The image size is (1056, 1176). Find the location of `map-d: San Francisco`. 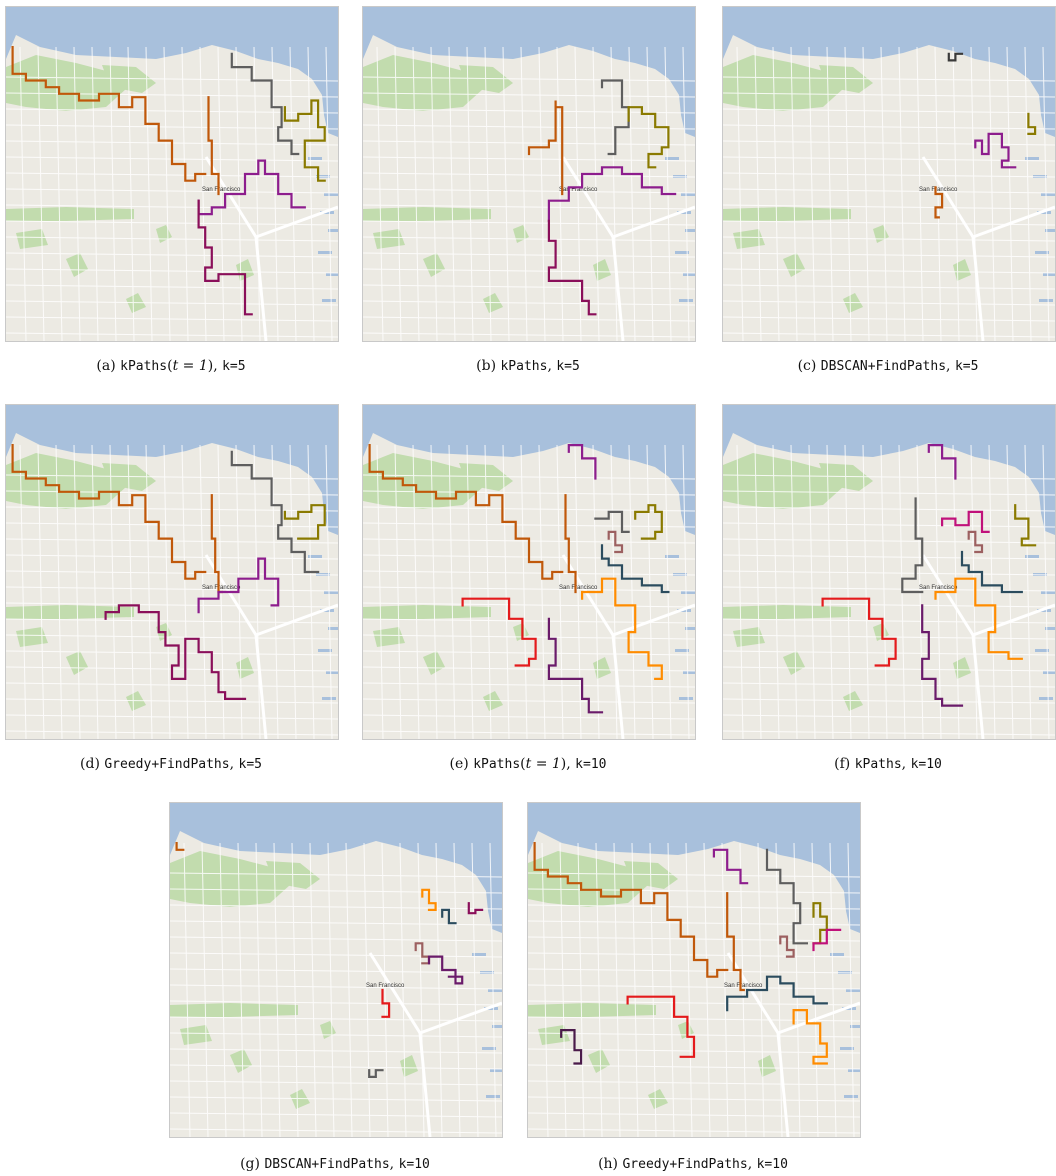

map-d: San Francisco is located at coordinates (172, 572).